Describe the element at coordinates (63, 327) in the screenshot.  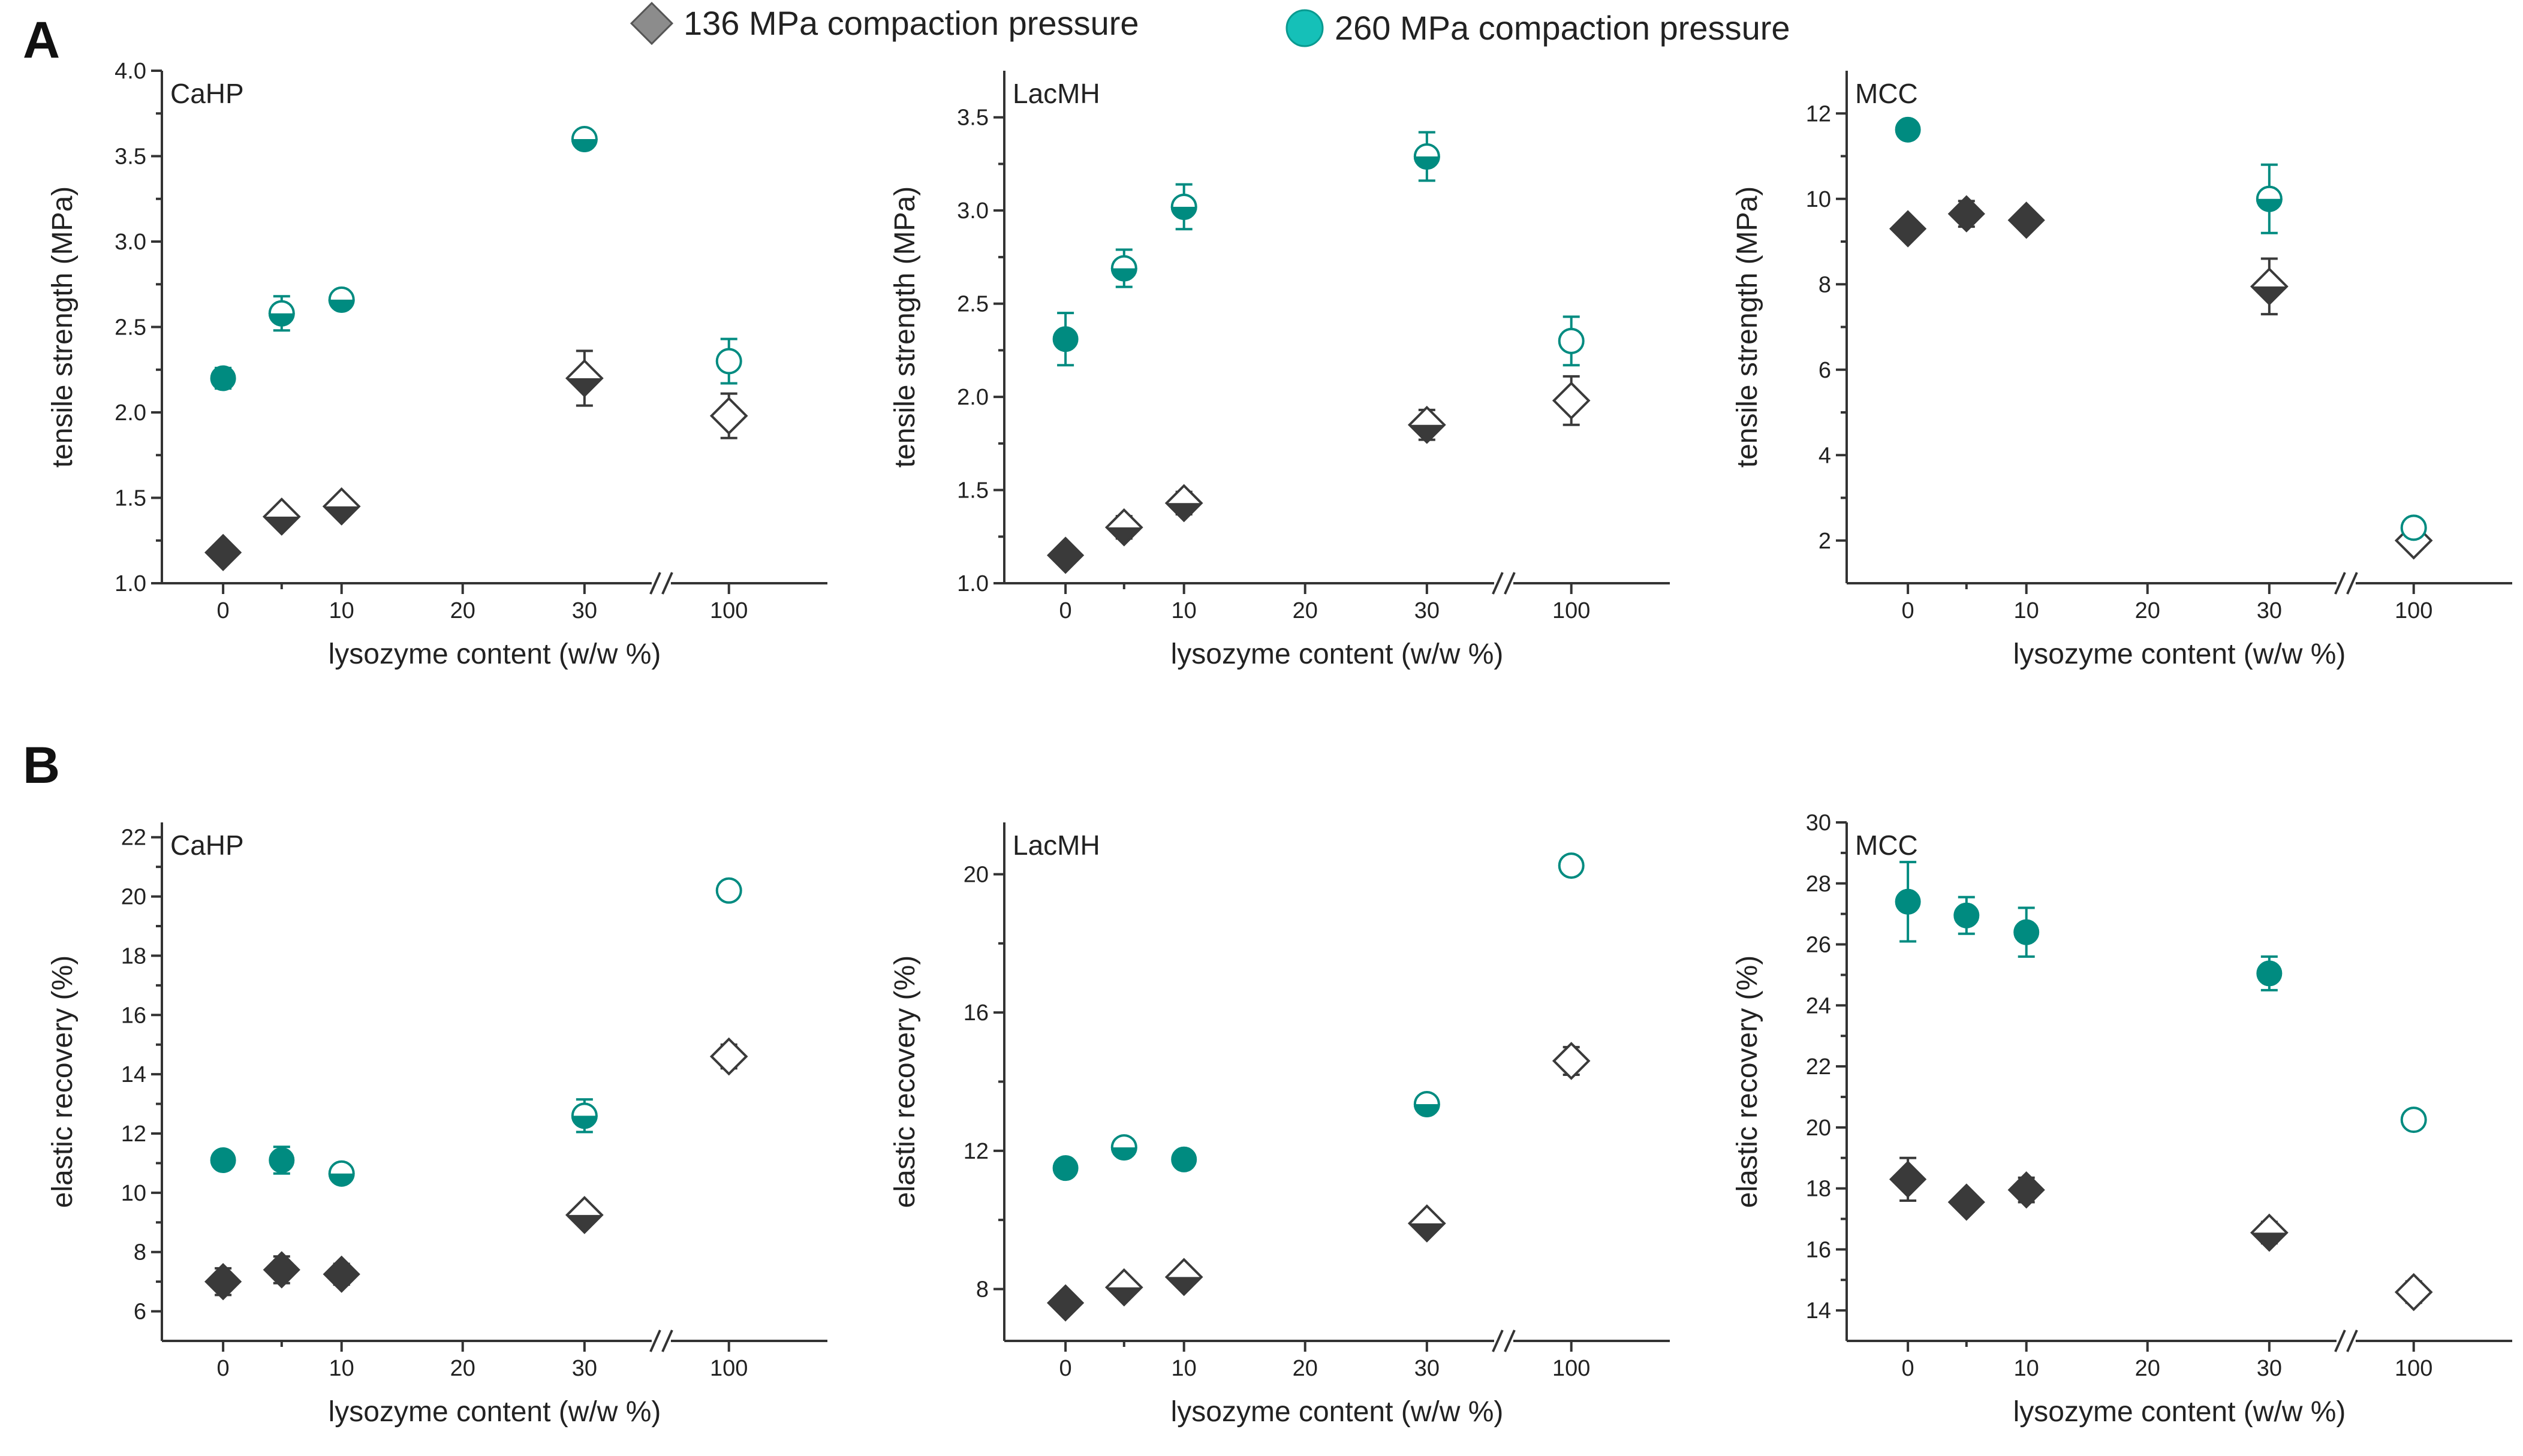
I see `y-axis-title: tensile strength (MPa)` at that location.